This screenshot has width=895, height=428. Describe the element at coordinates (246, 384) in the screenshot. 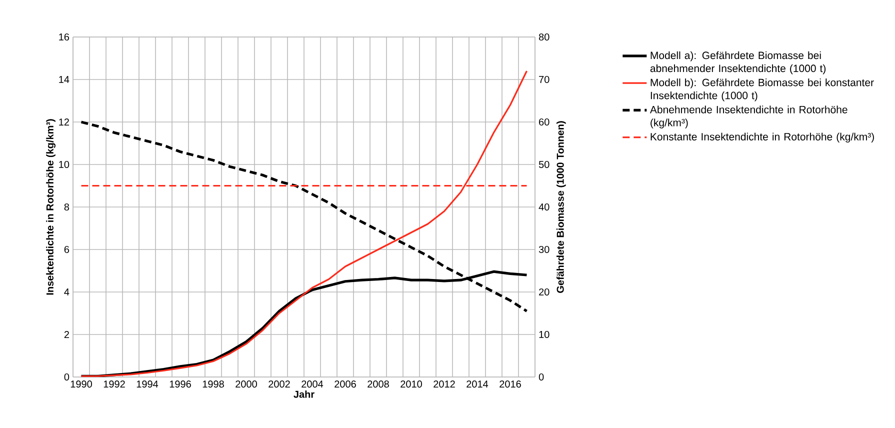

I see `x-tick-label: 2000` at that location.